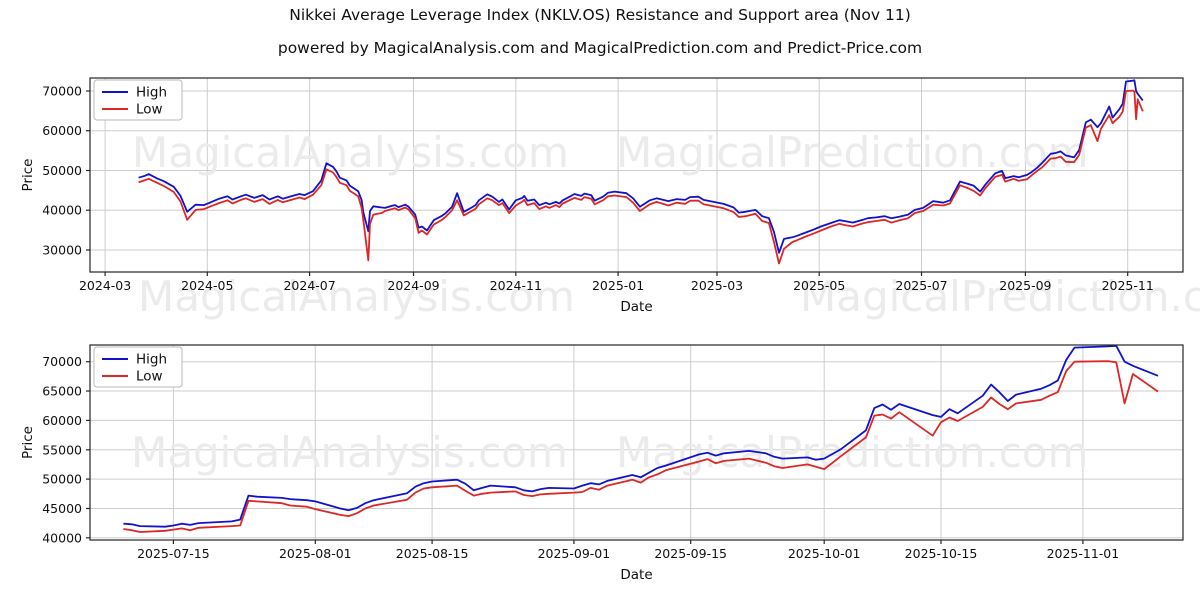  What do you see at coordinates (1025, 285) in the screenshot?
I see `x-tick-label: 2025-09` at bounding box center [1025, 285].